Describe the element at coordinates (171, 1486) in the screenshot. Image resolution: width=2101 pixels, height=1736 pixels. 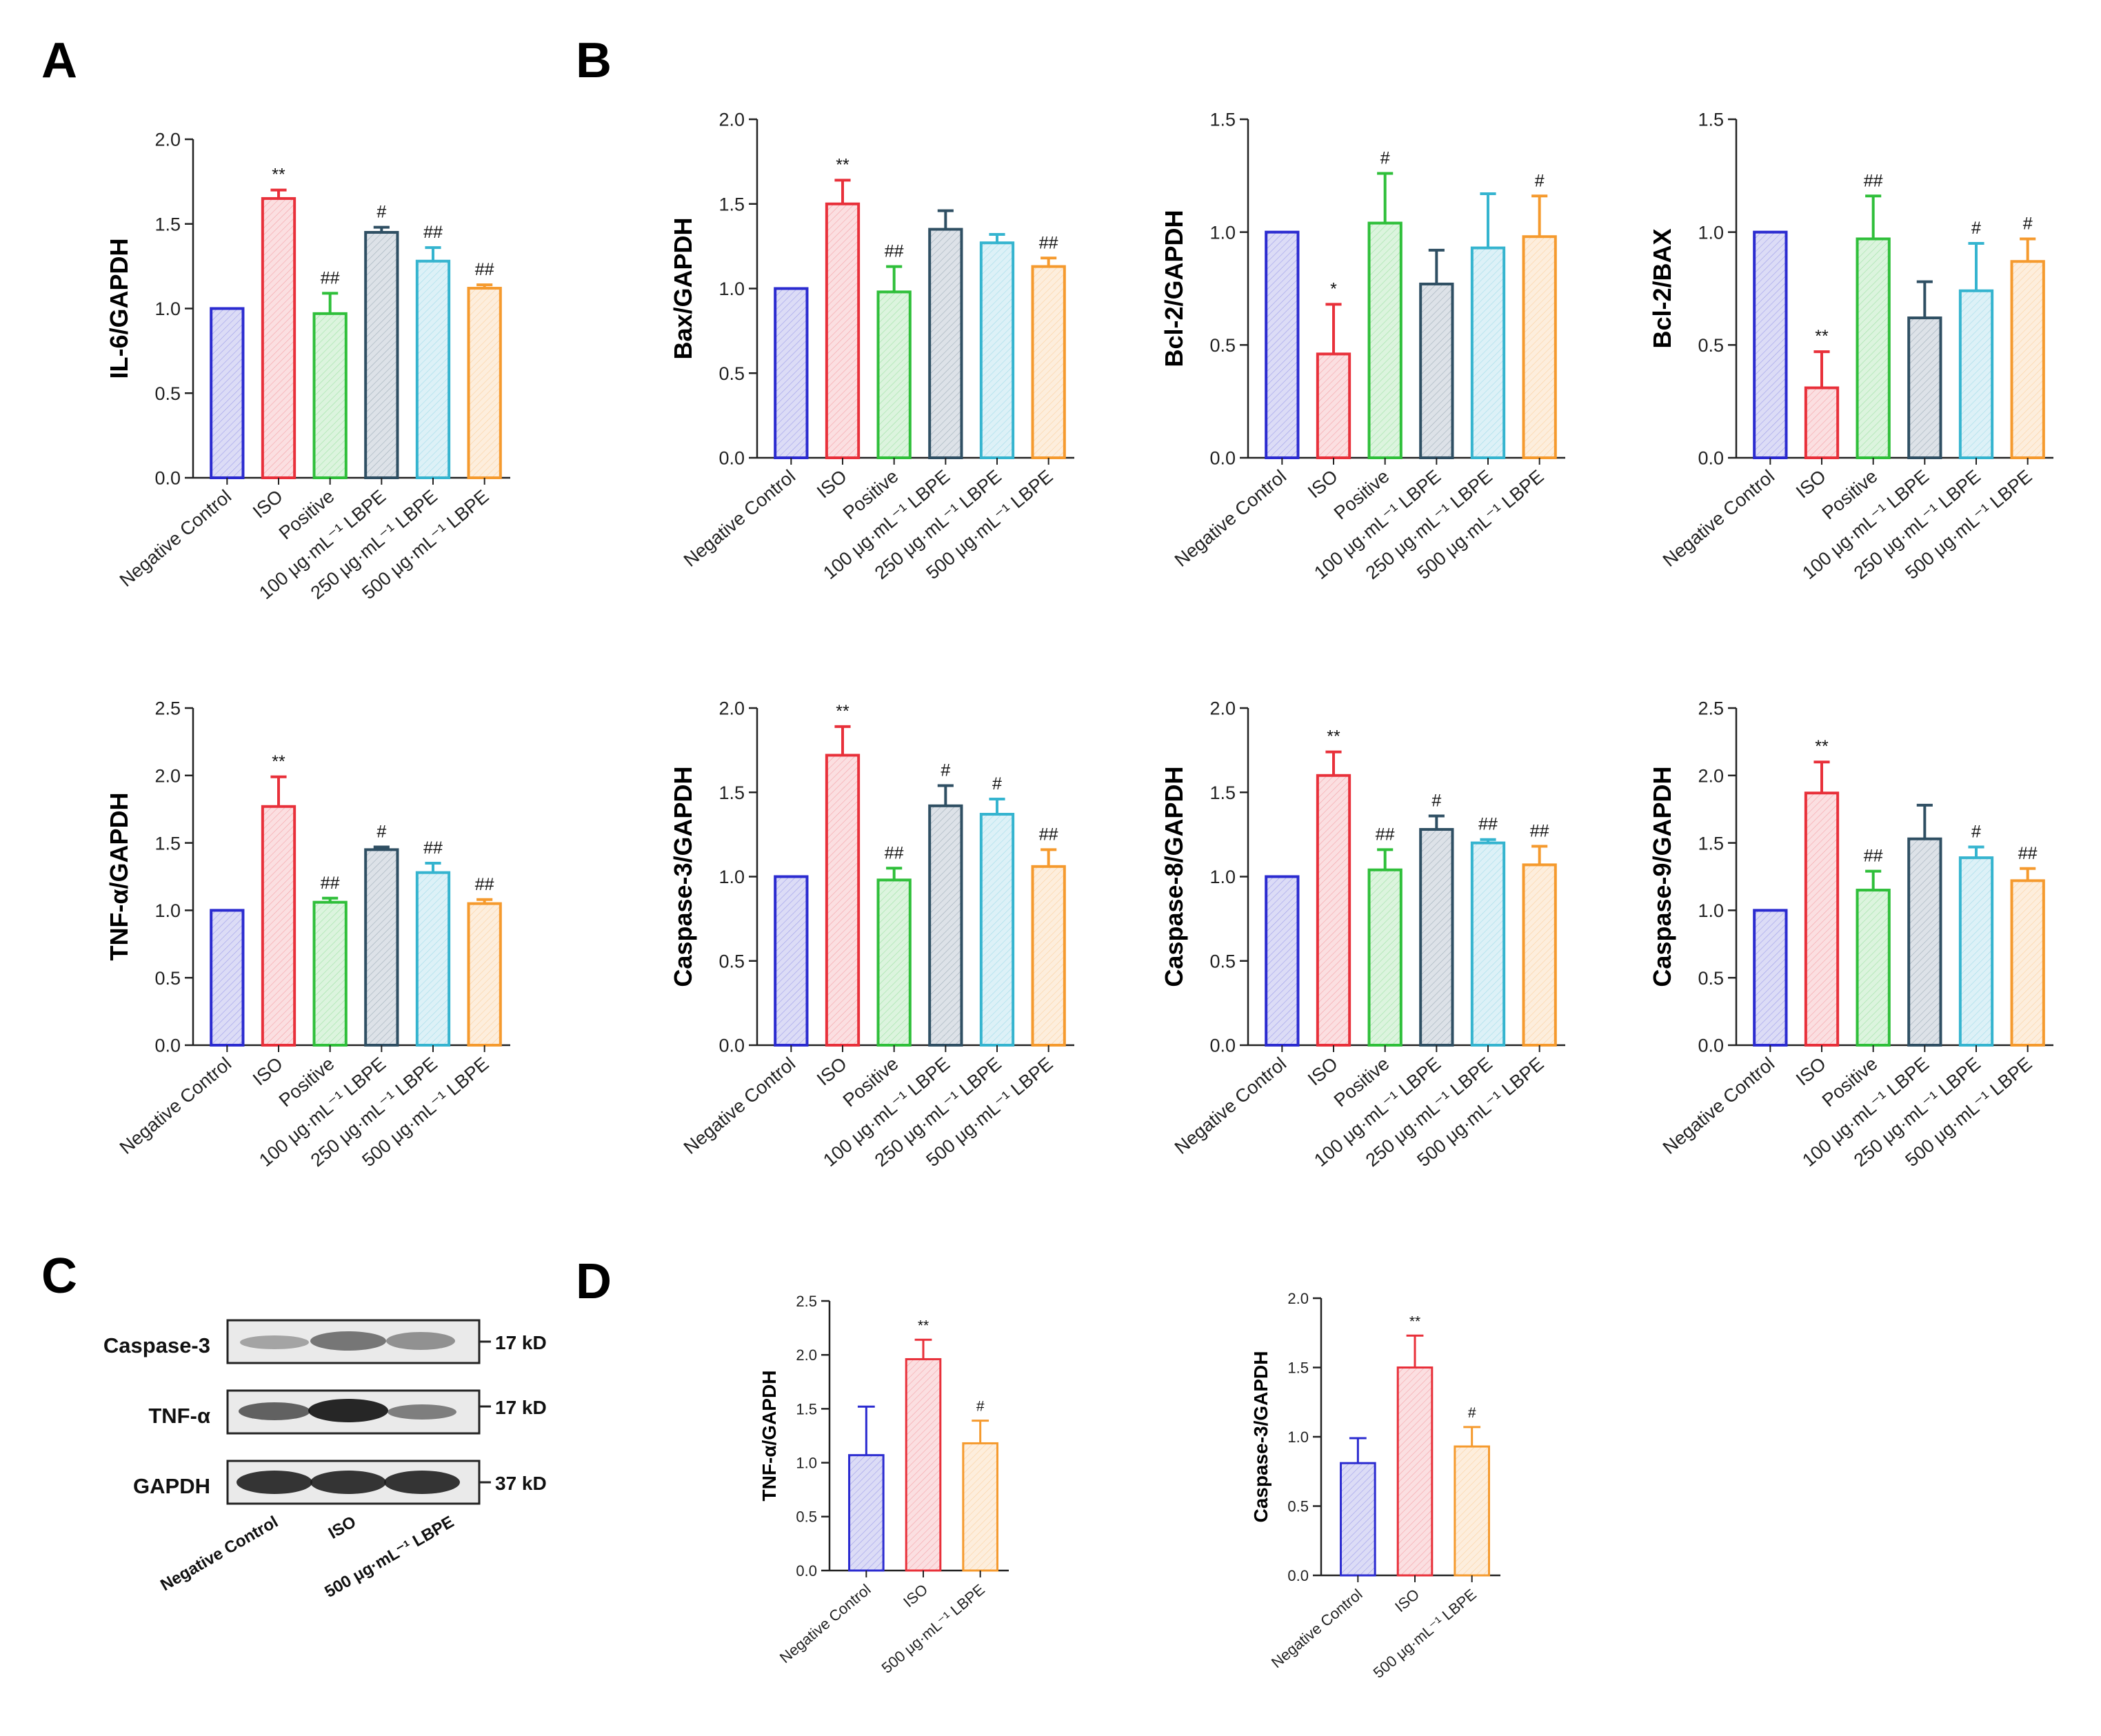
I see `blot-label-gapdh: GAPDH` at that location.